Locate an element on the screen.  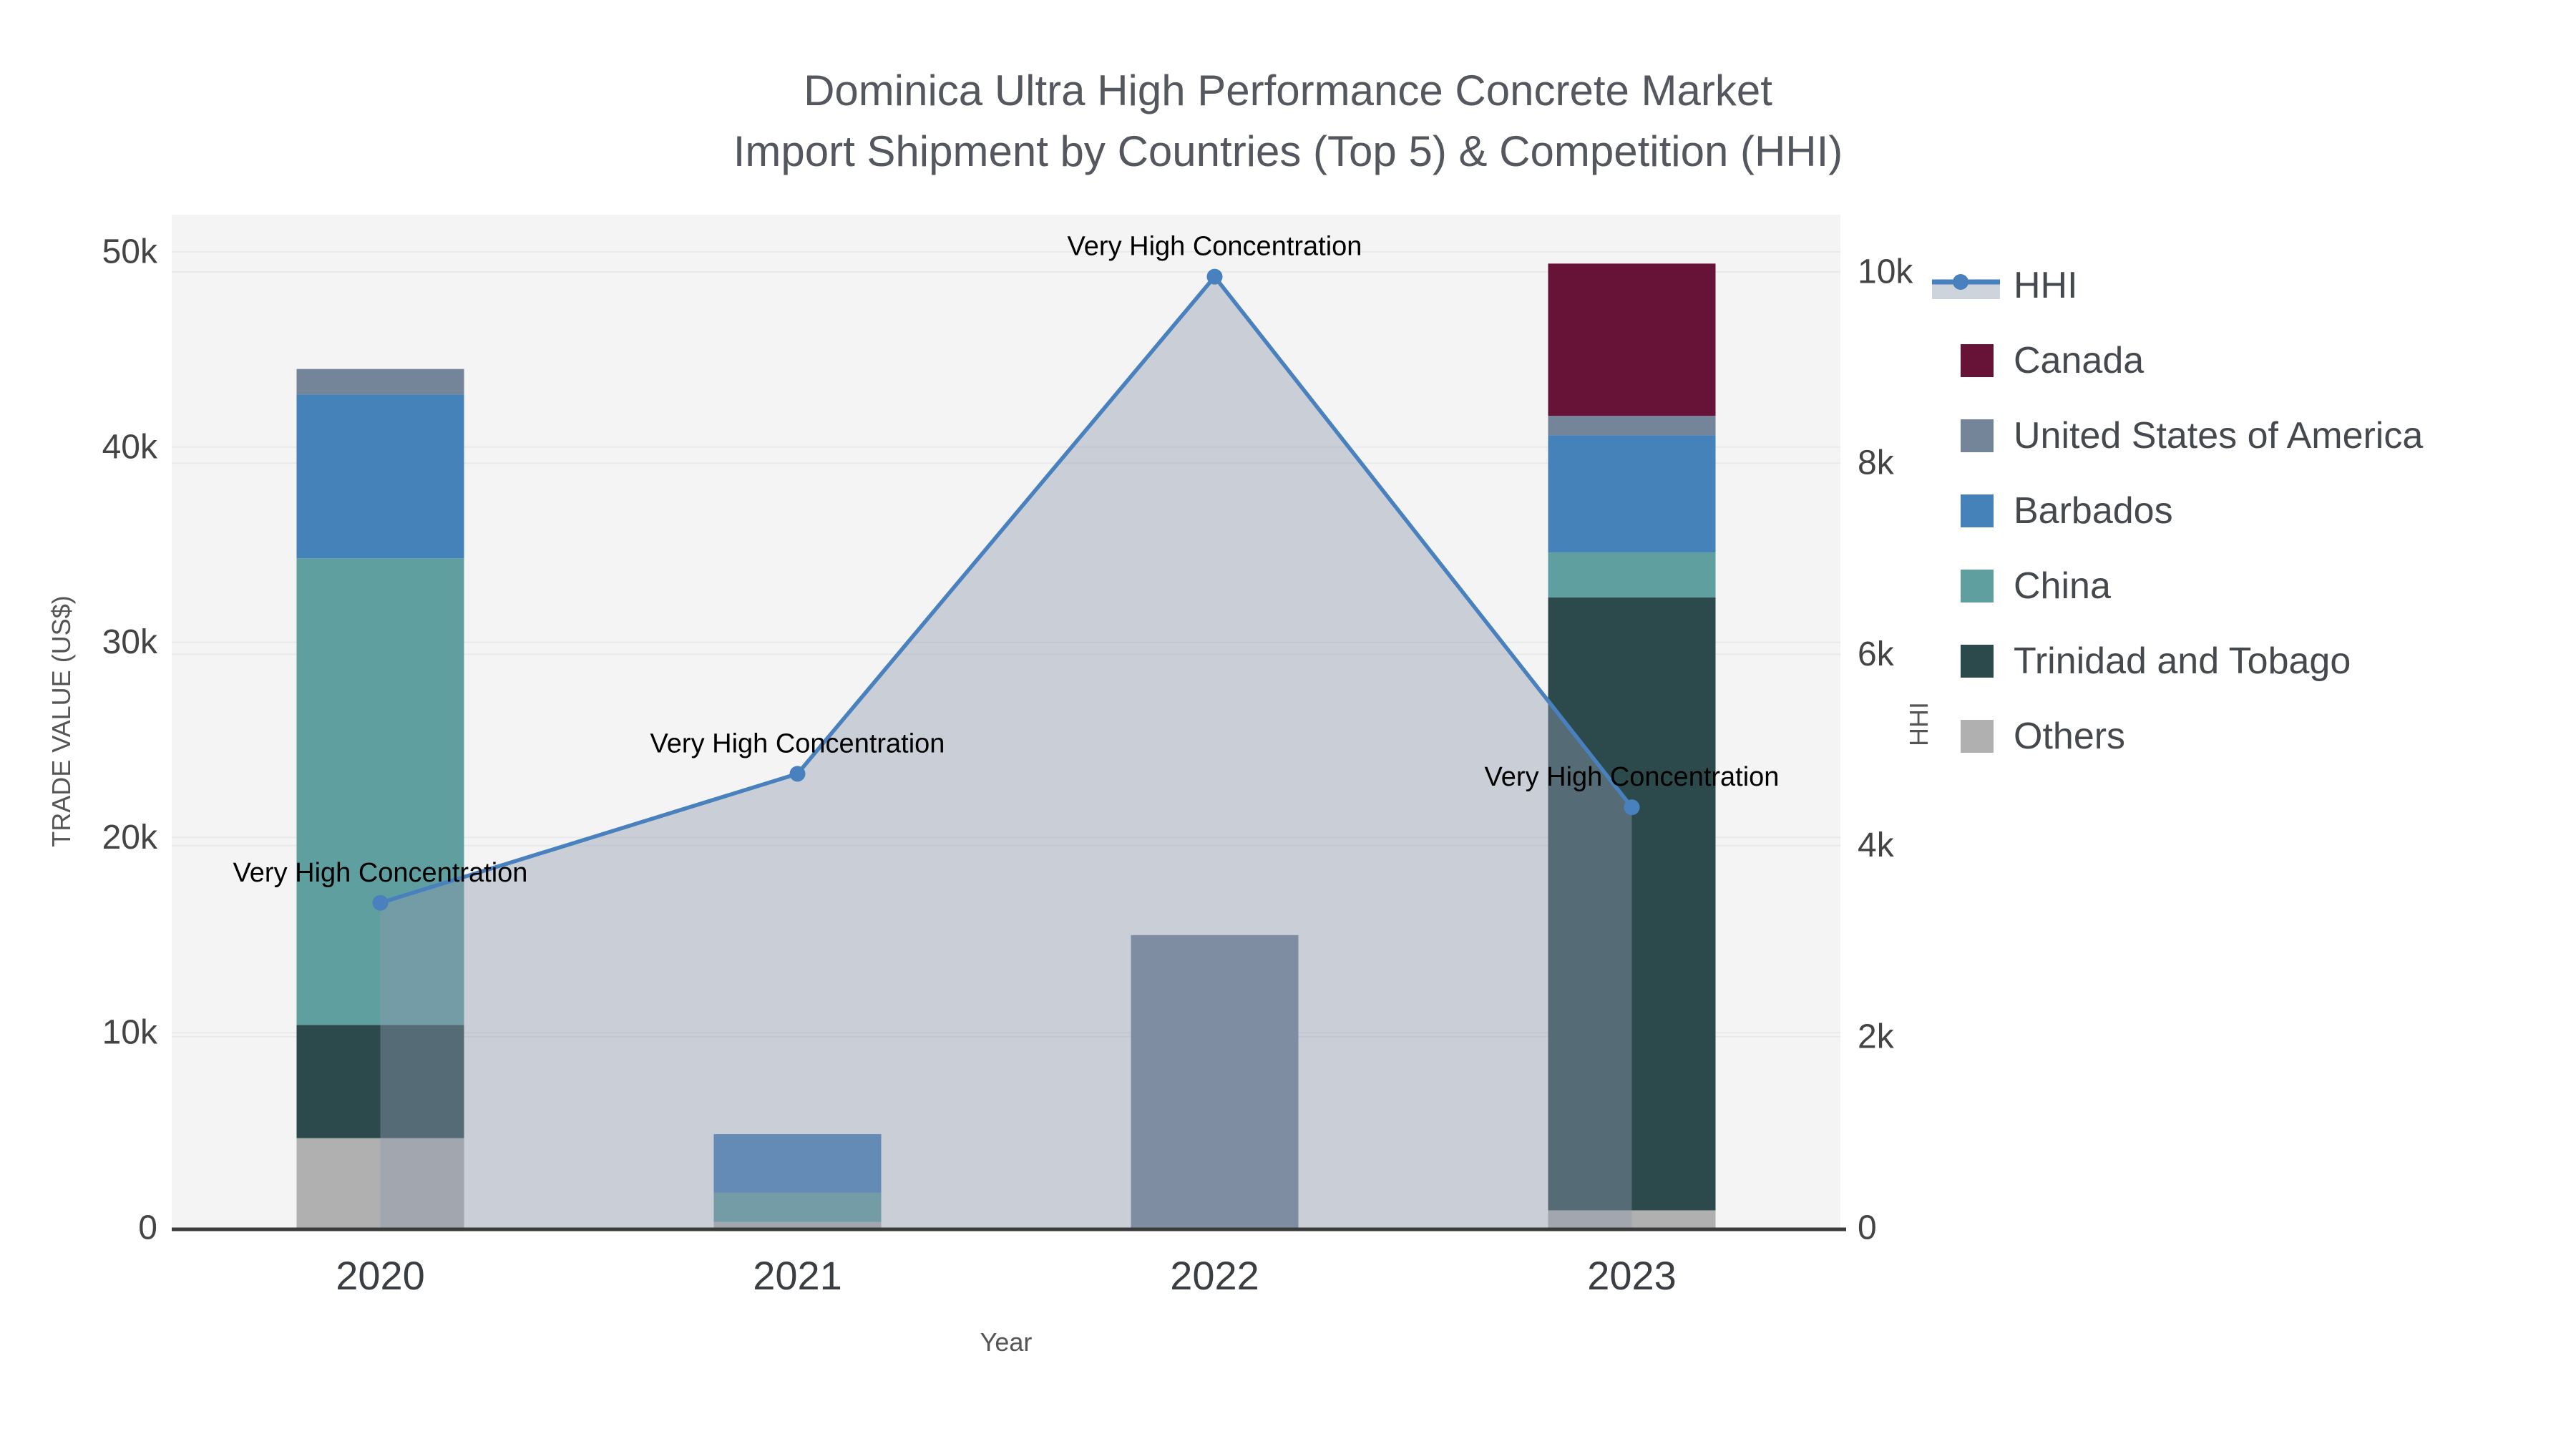
hhi-marker-2020 is located at coordinates (380, 902).